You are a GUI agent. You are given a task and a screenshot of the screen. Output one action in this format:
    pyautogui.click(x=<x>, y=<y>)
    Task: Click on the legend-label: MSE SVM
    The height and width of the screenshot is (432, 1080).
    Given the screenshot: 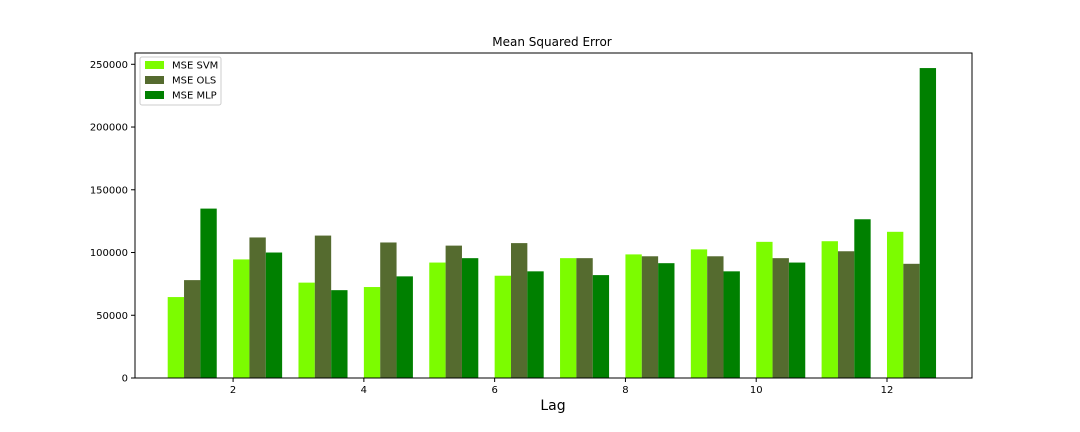 What is the action you would take?
    pyautogui.click(x=195, y=66)
    